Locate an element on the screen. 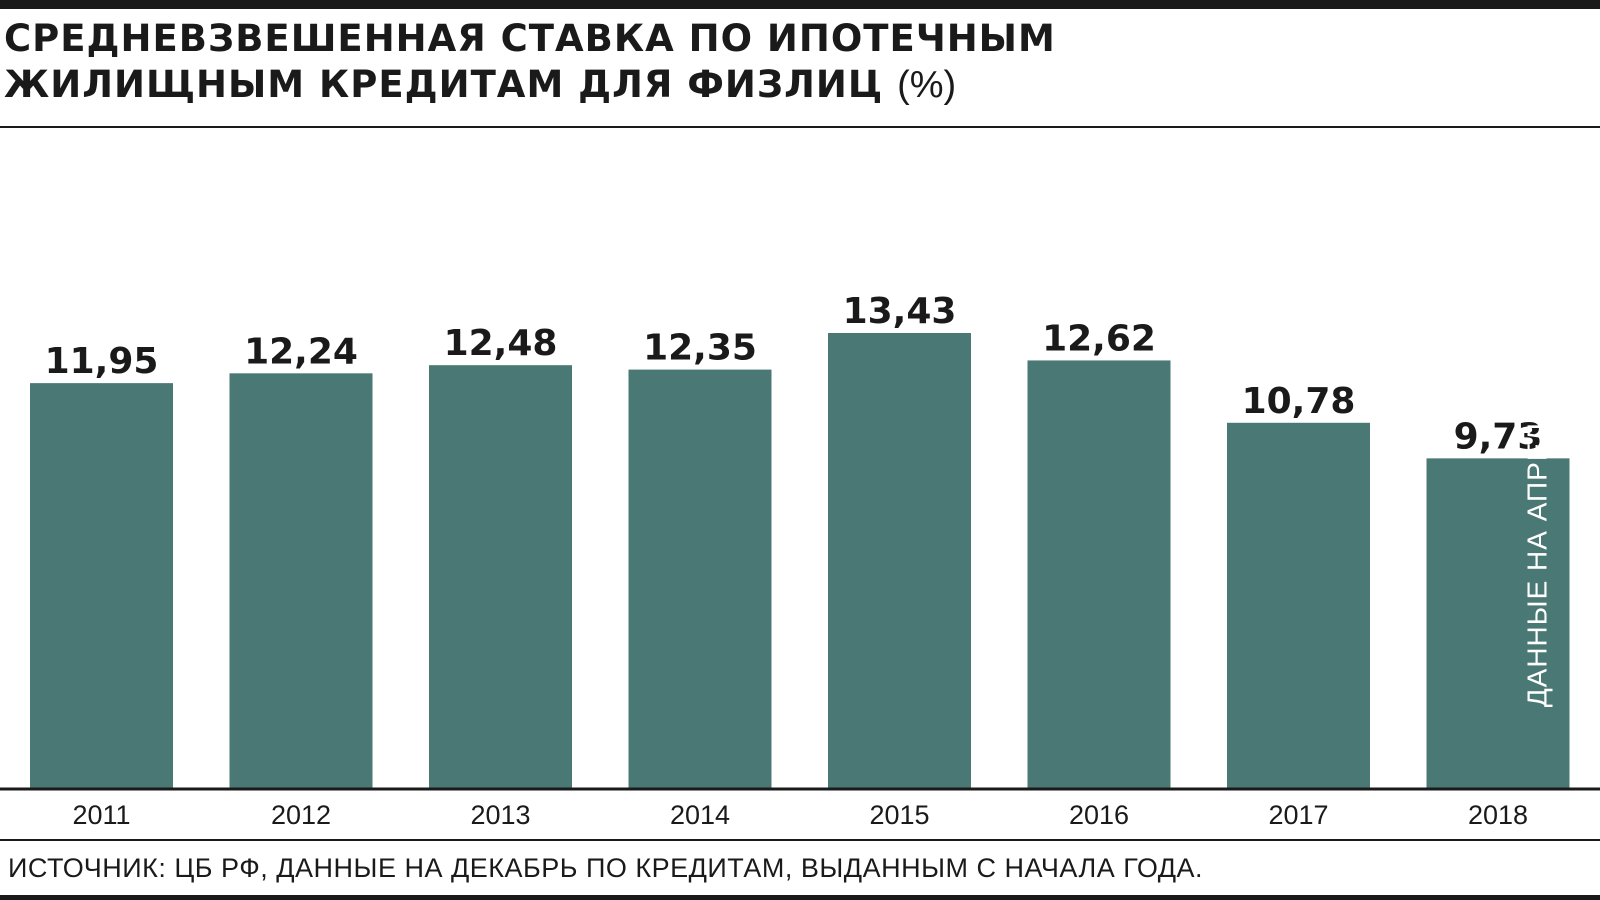  footer-rule is located at coordinates (800, 840).